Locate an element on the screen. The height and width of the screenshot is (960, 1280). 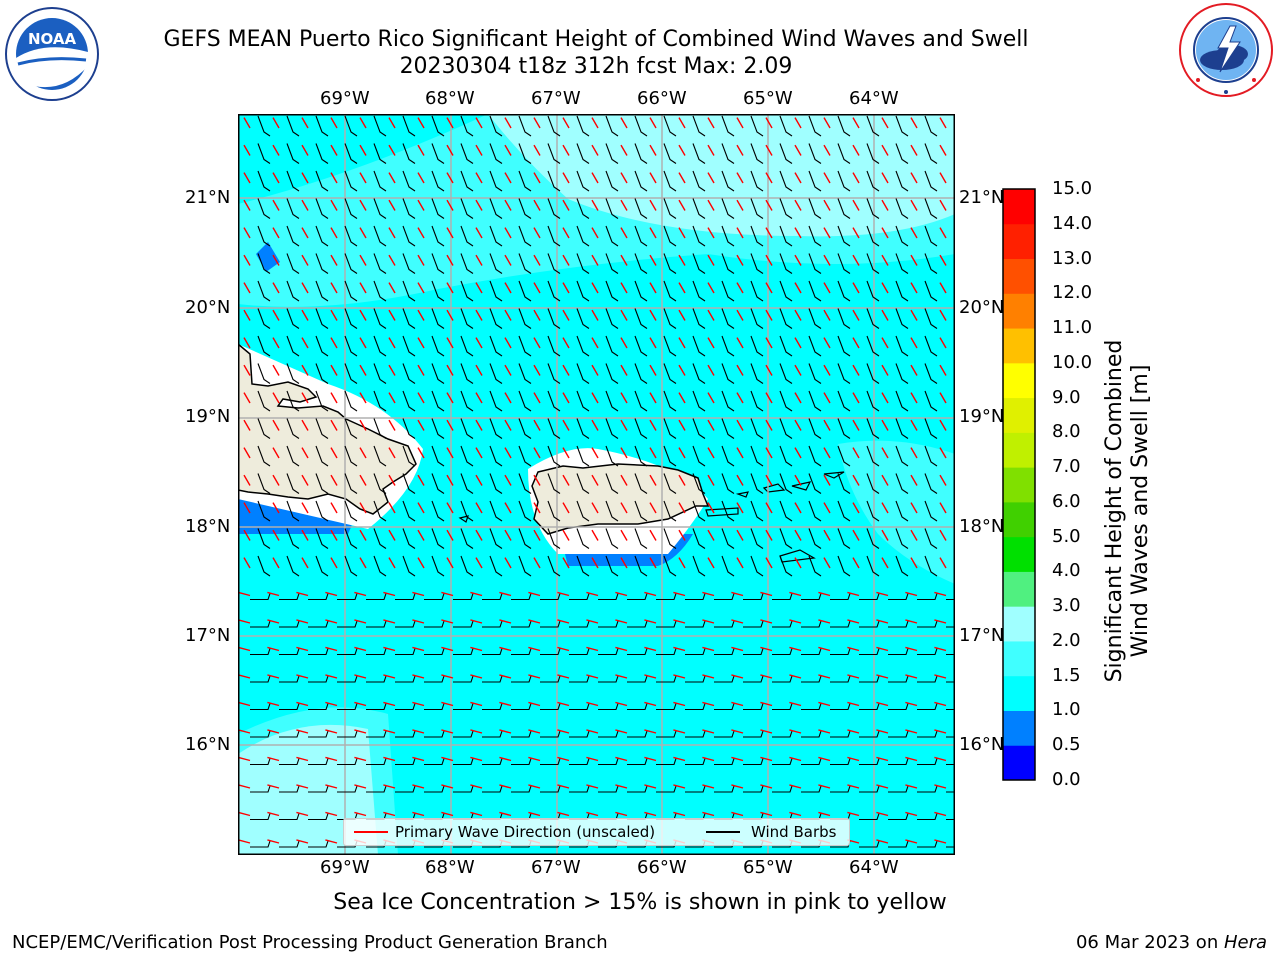
lon-label-top: 66°W is located at coordinates (662, 98).